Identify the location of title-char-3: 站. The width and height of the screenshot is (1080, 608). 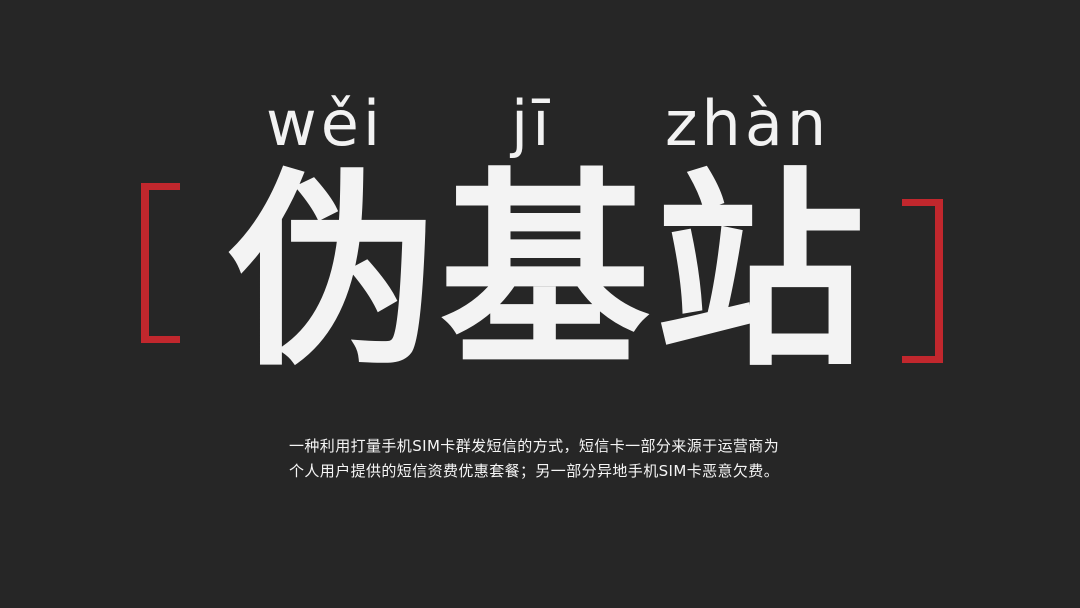
(760, 272).